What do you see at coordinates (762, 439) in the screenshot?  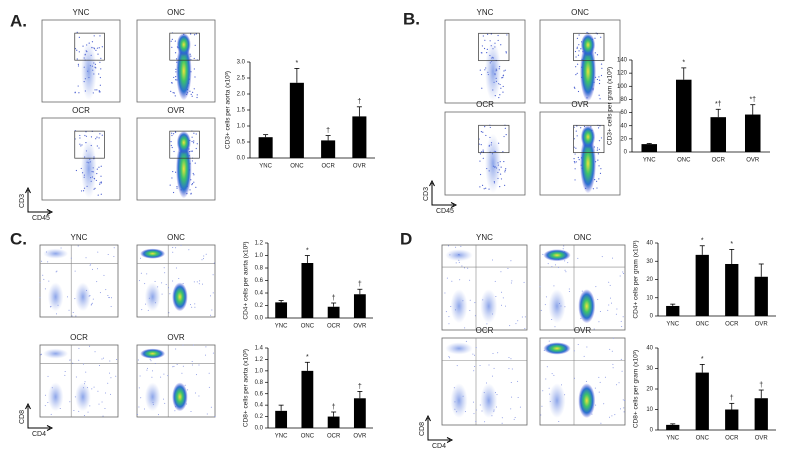 I see `x-tick-label: OVR` at bounding box center [762, 439].